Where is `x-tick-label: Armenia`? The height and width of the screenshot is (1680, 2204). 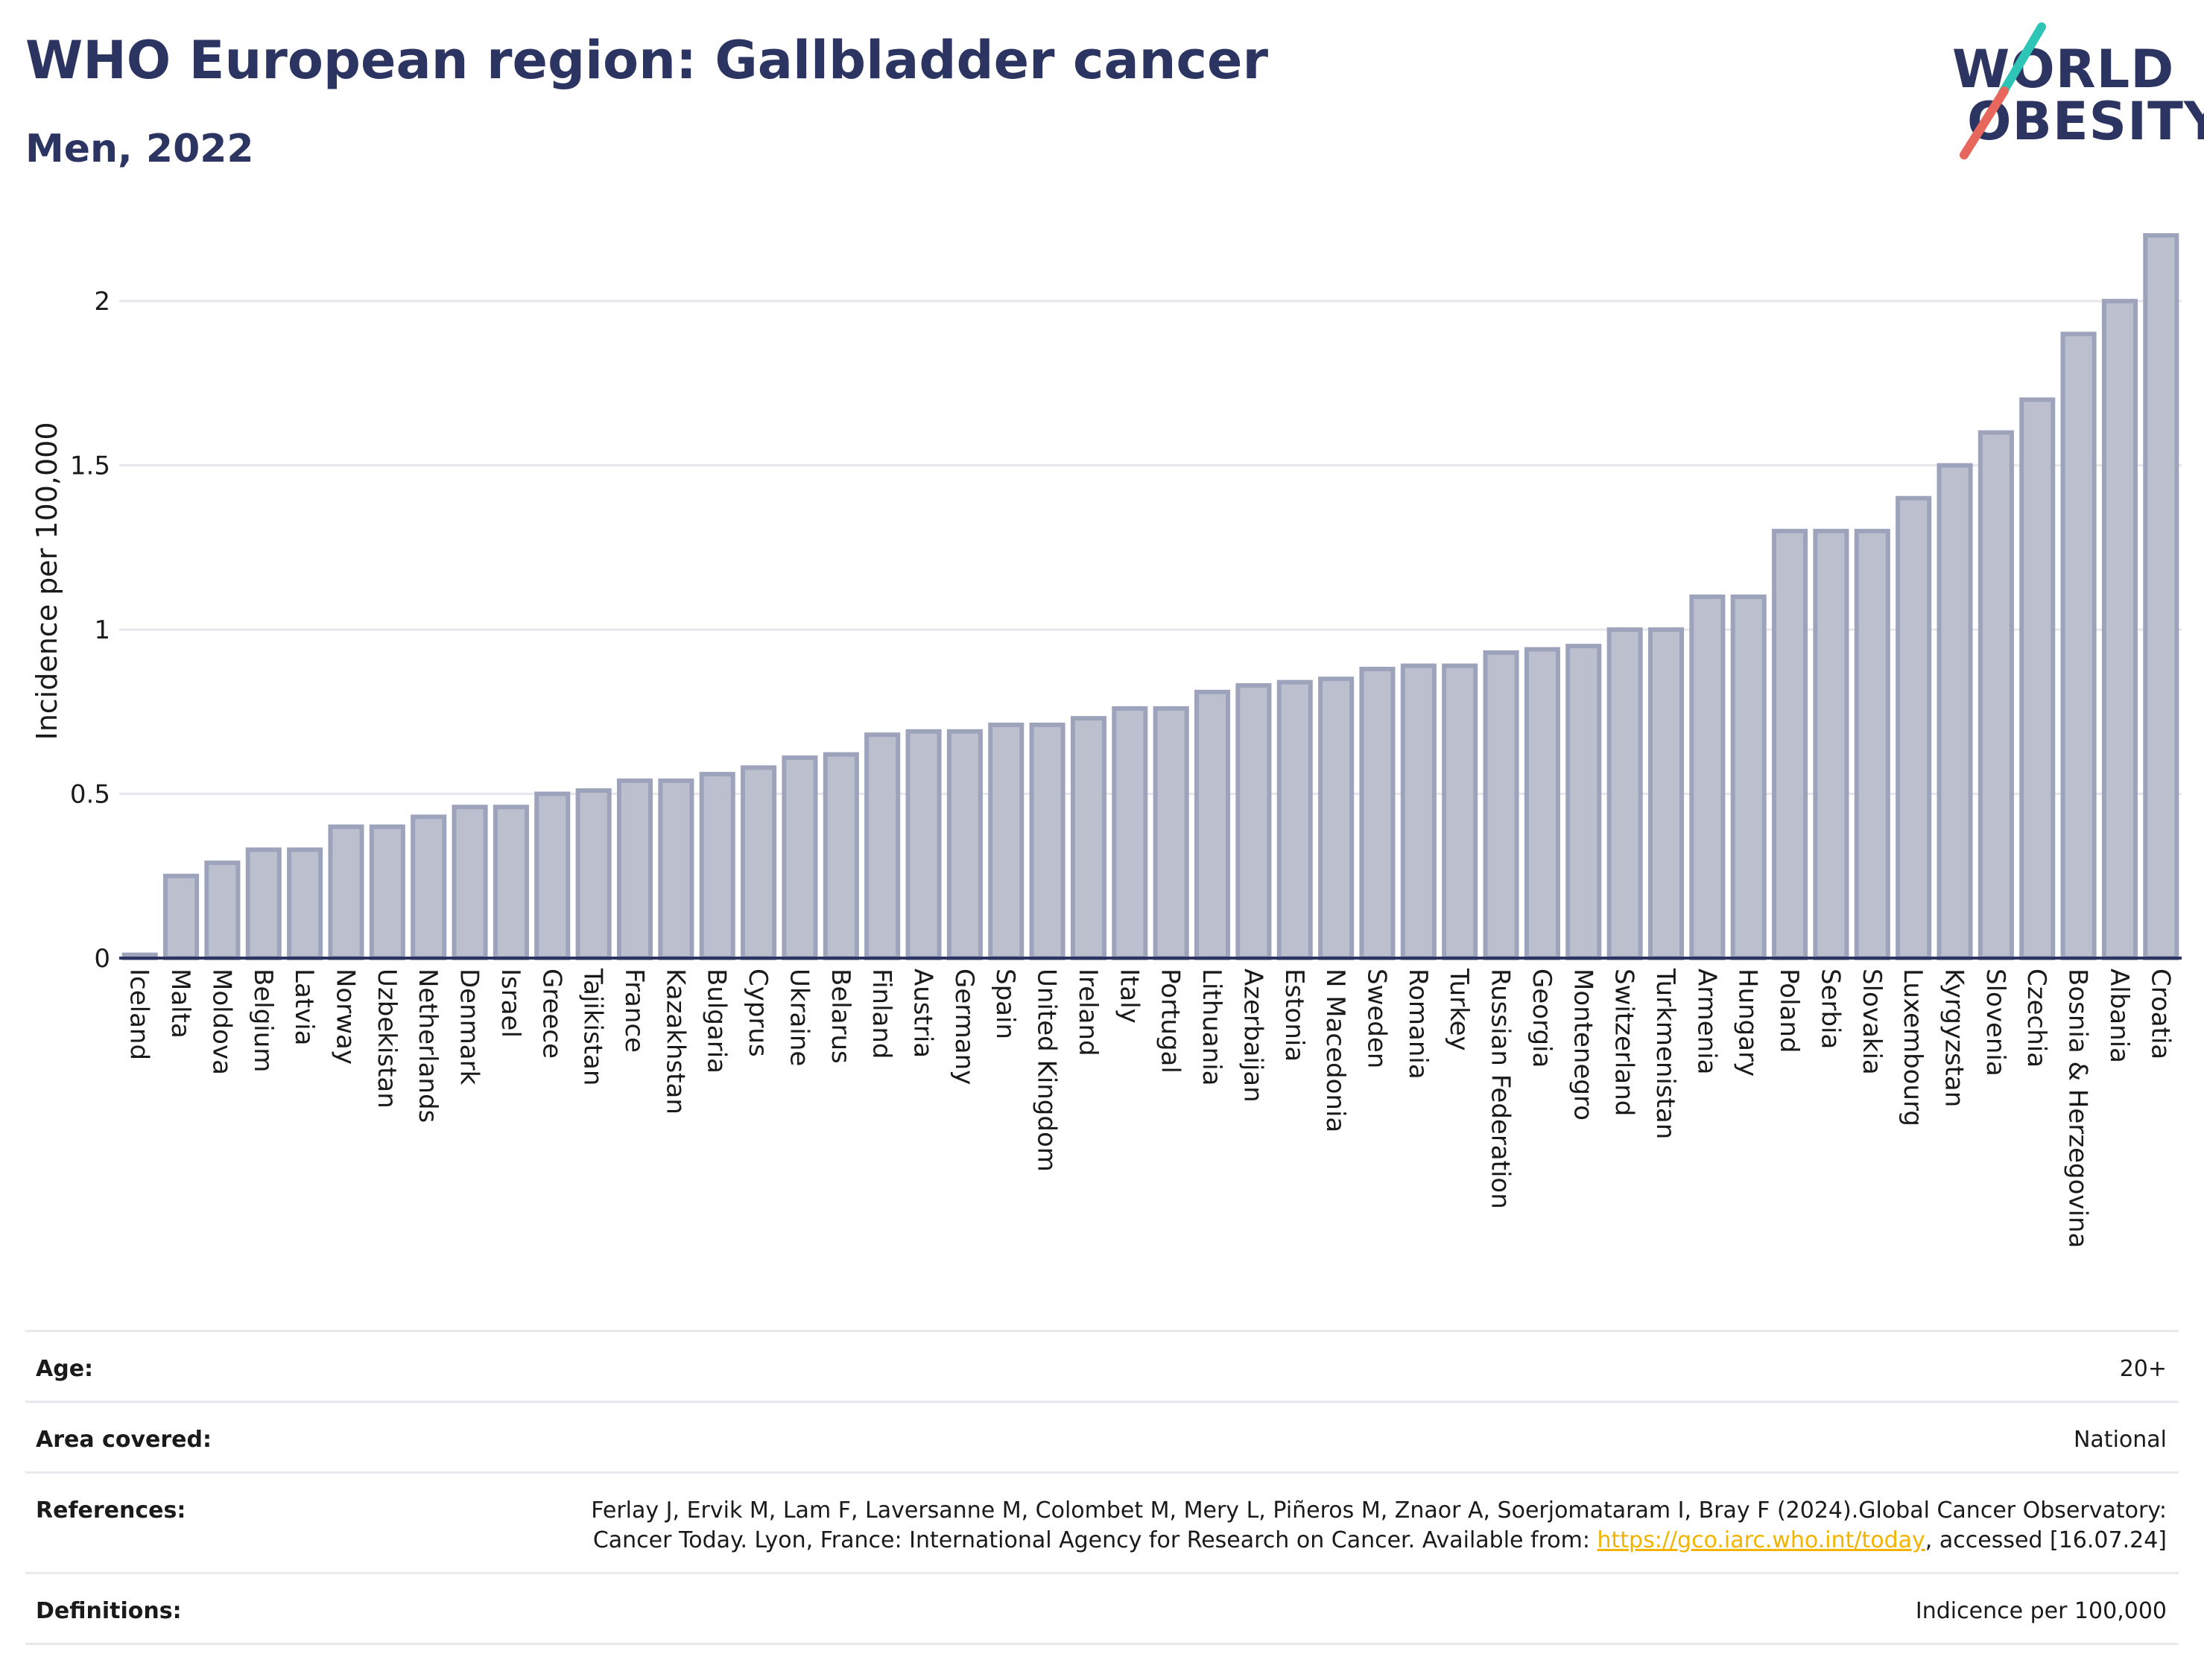 x-tick-label: Armenia is located at coordinates (1706, 1022).